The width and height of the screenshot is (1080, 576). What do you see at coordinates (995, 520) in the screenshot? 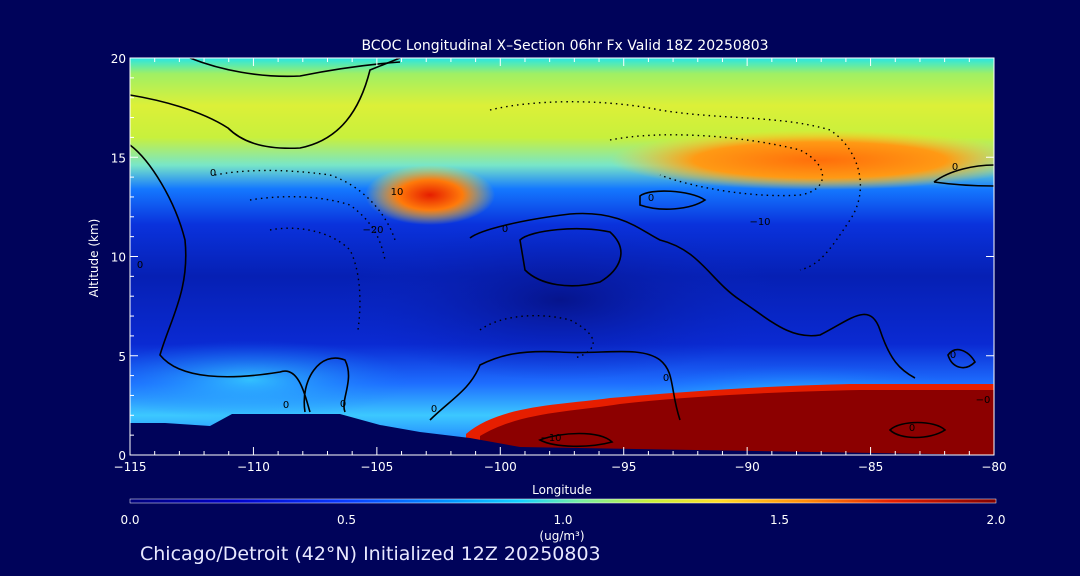
I see `colorbar-tick-label: 2.0` at bounding box center [995, 520].